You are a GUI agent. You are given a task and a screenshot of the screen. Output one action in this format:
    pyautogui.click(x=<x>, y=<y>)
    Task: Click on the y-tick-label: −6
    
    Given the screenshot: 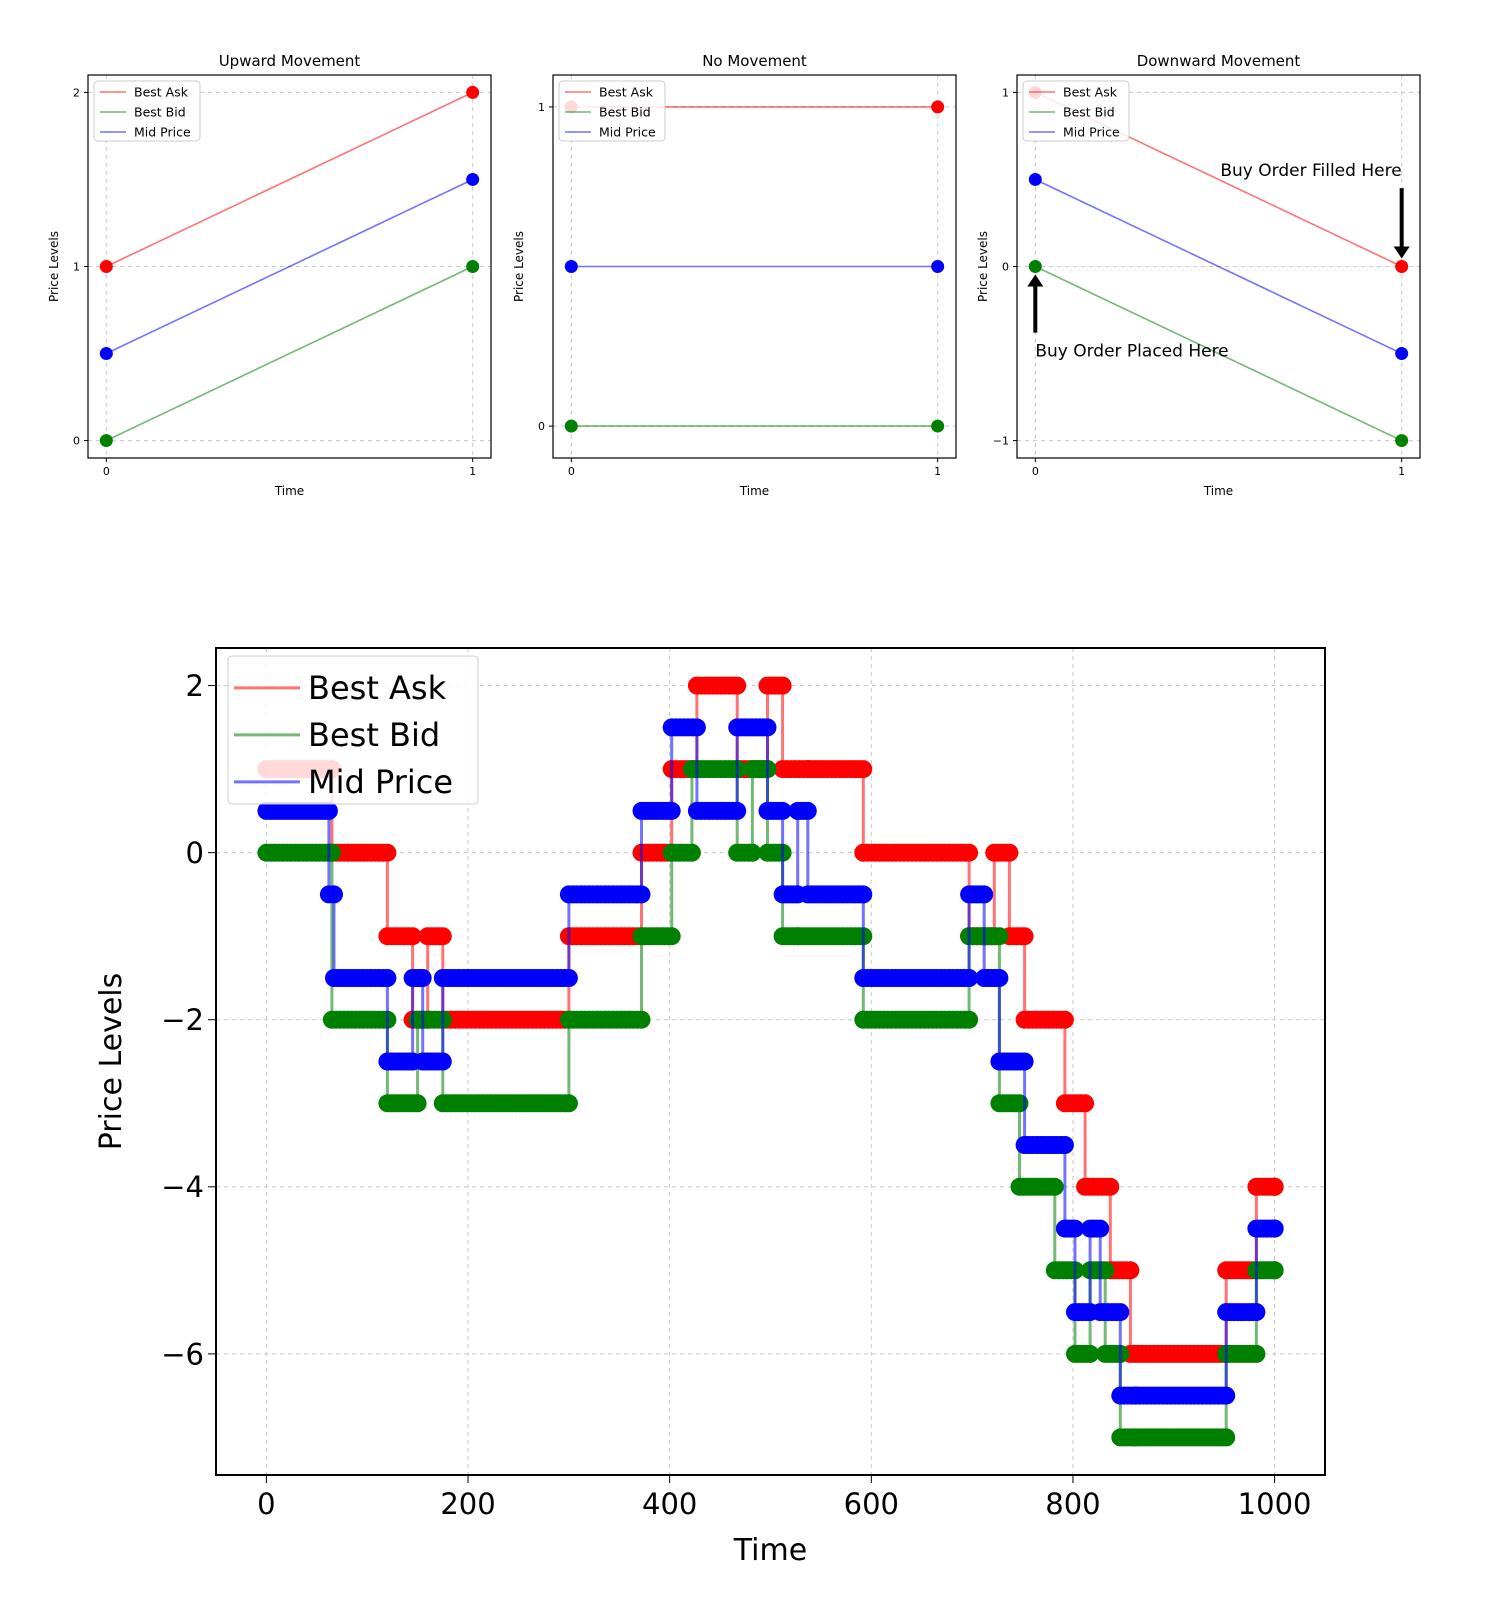 What is the action you would take?
    pyautogui.click(x=182, y=1354)
    